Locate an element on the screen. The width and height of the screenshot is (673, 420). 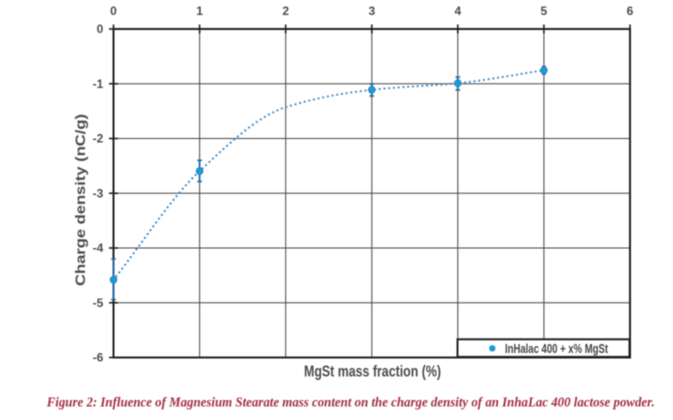
svg-text: -1 is located at coordinates (98, 84).